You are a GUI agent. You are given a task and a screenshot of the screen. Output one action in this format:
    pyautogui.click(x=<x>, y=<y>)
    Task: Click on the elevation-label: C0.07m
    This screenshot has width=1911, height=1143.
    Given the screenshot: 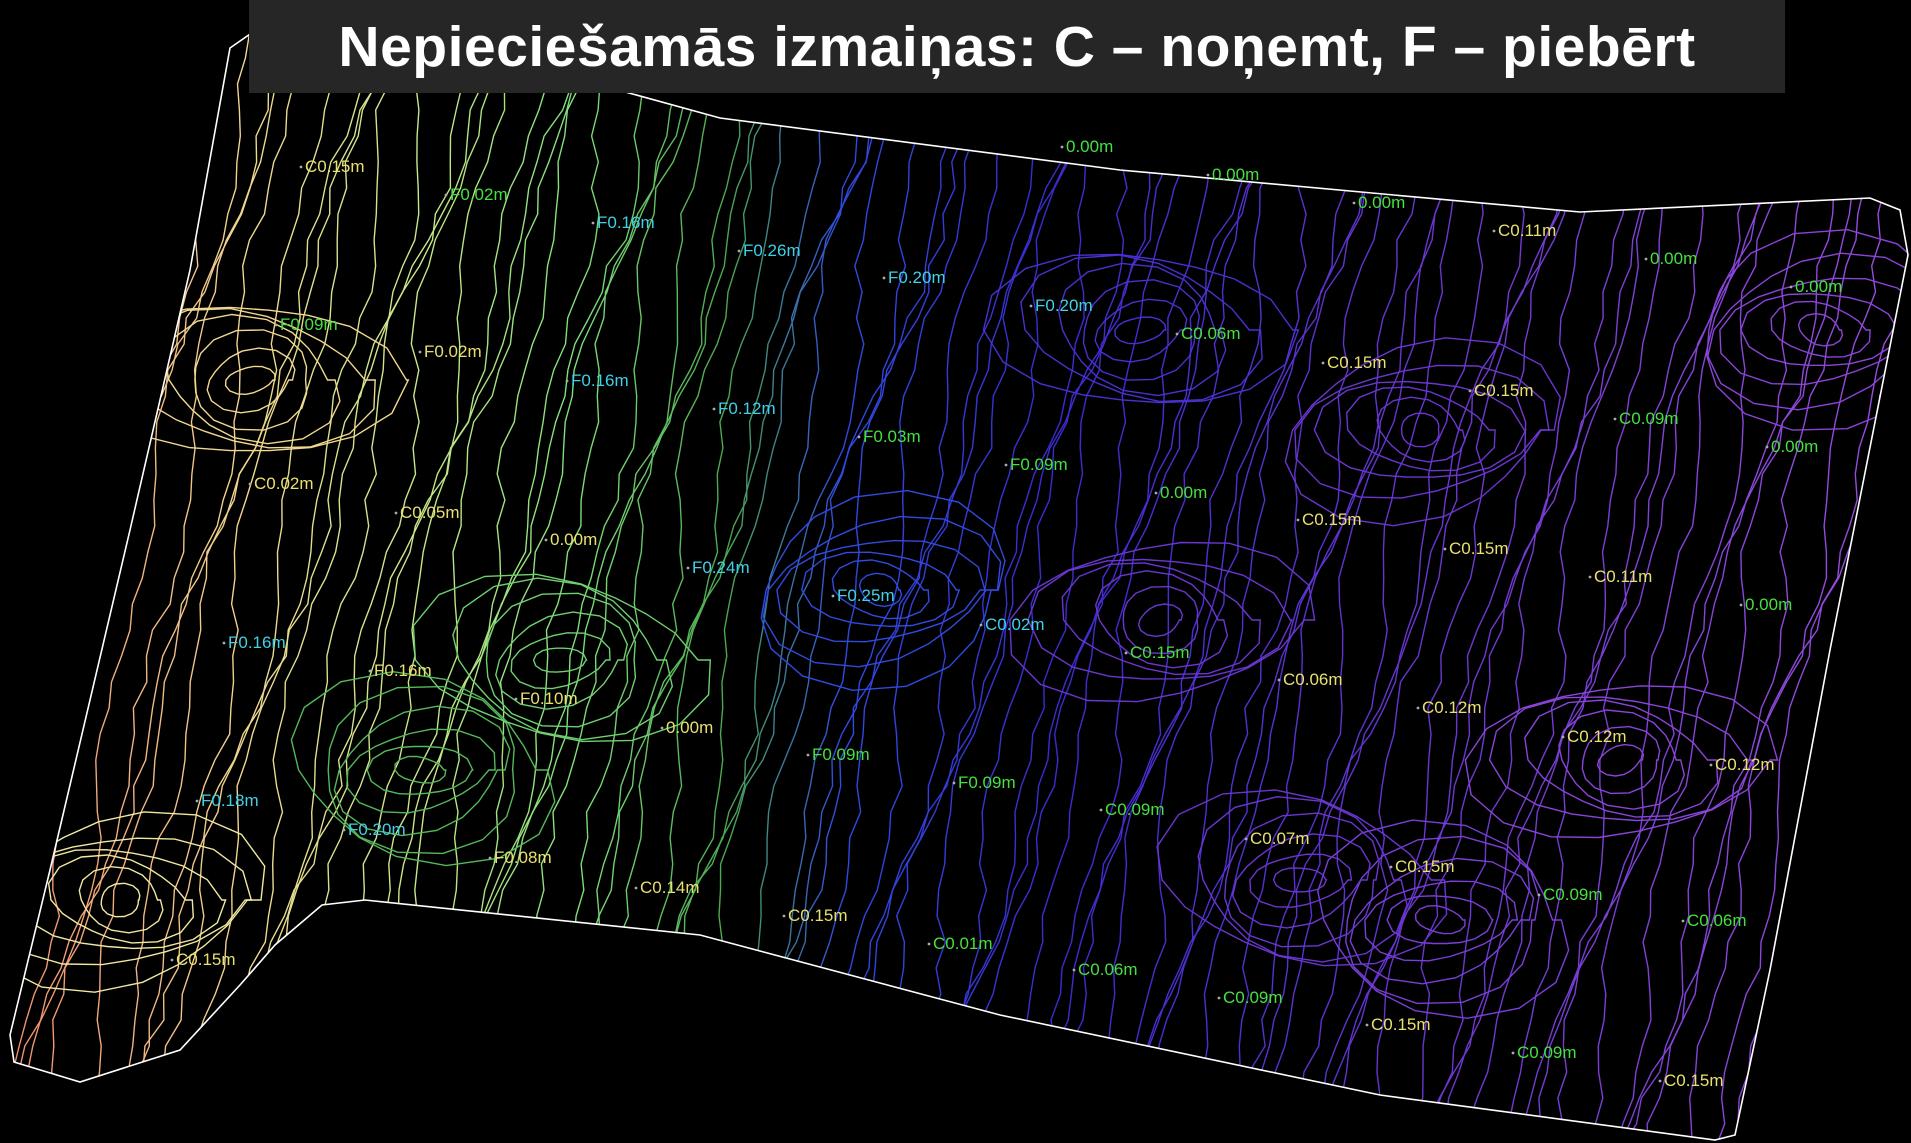 What is the action you would take?
    pyautogui.click(x=1280, y=838)
    